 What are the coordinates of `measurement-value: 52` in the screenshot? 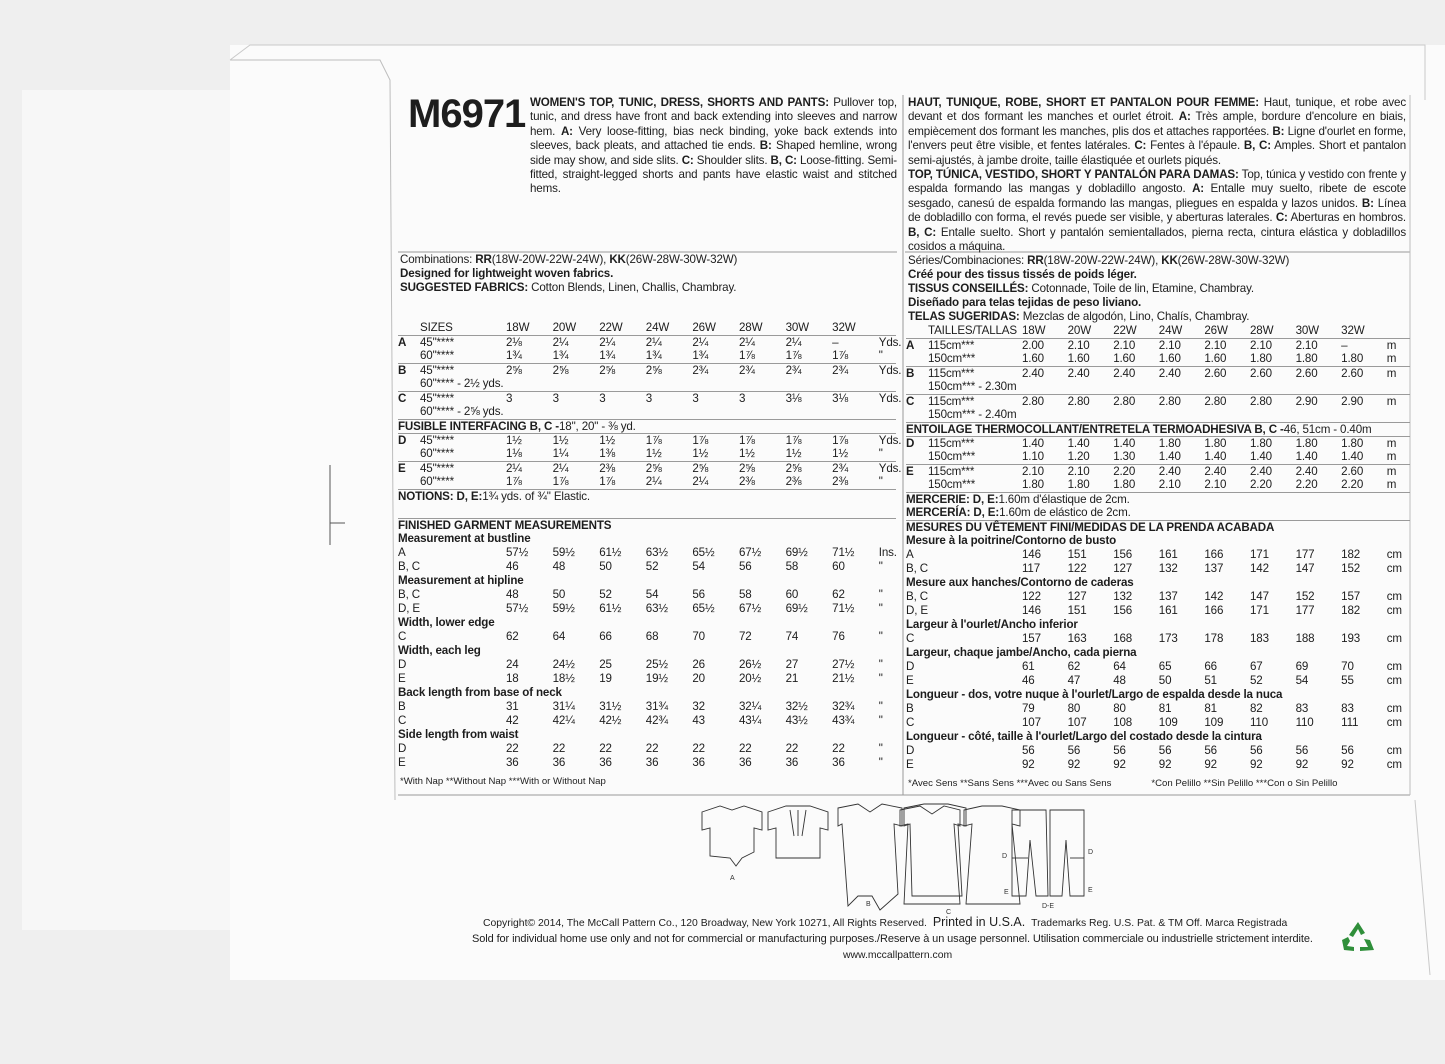 It's located at (652, 566).